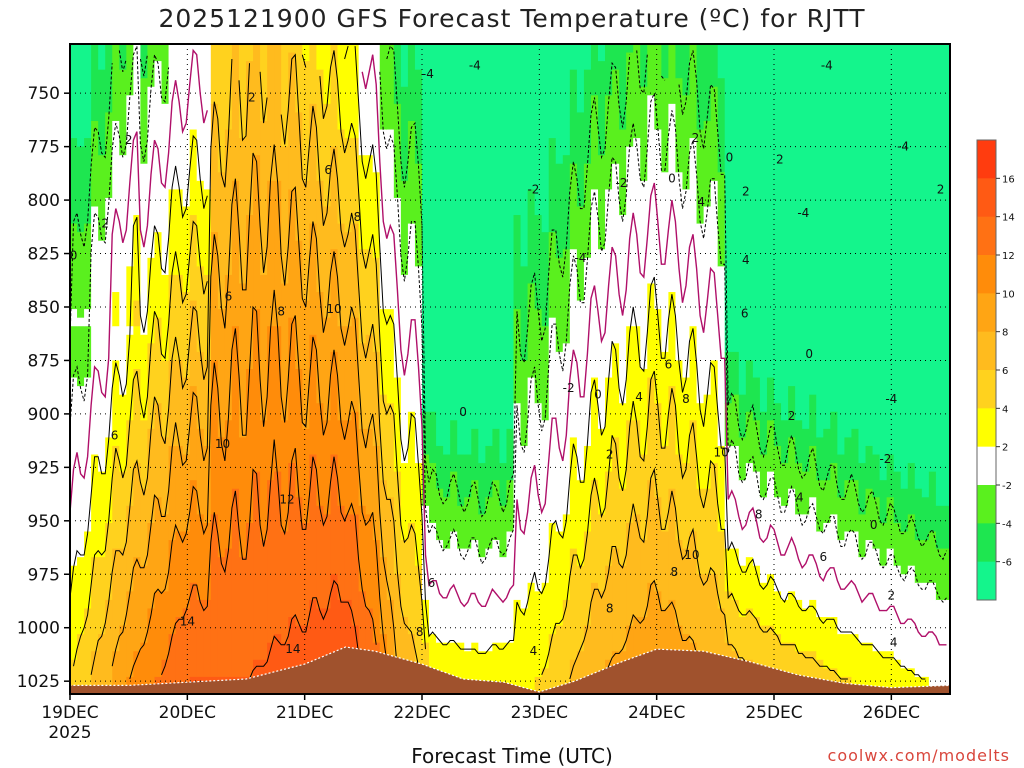 The width and height of the screenshot is (1024, 768). What do you see at coordinates (539, 713) in the screenshot?
I see `x-tick-label: 23DEC` at bounding box center [539, 713].